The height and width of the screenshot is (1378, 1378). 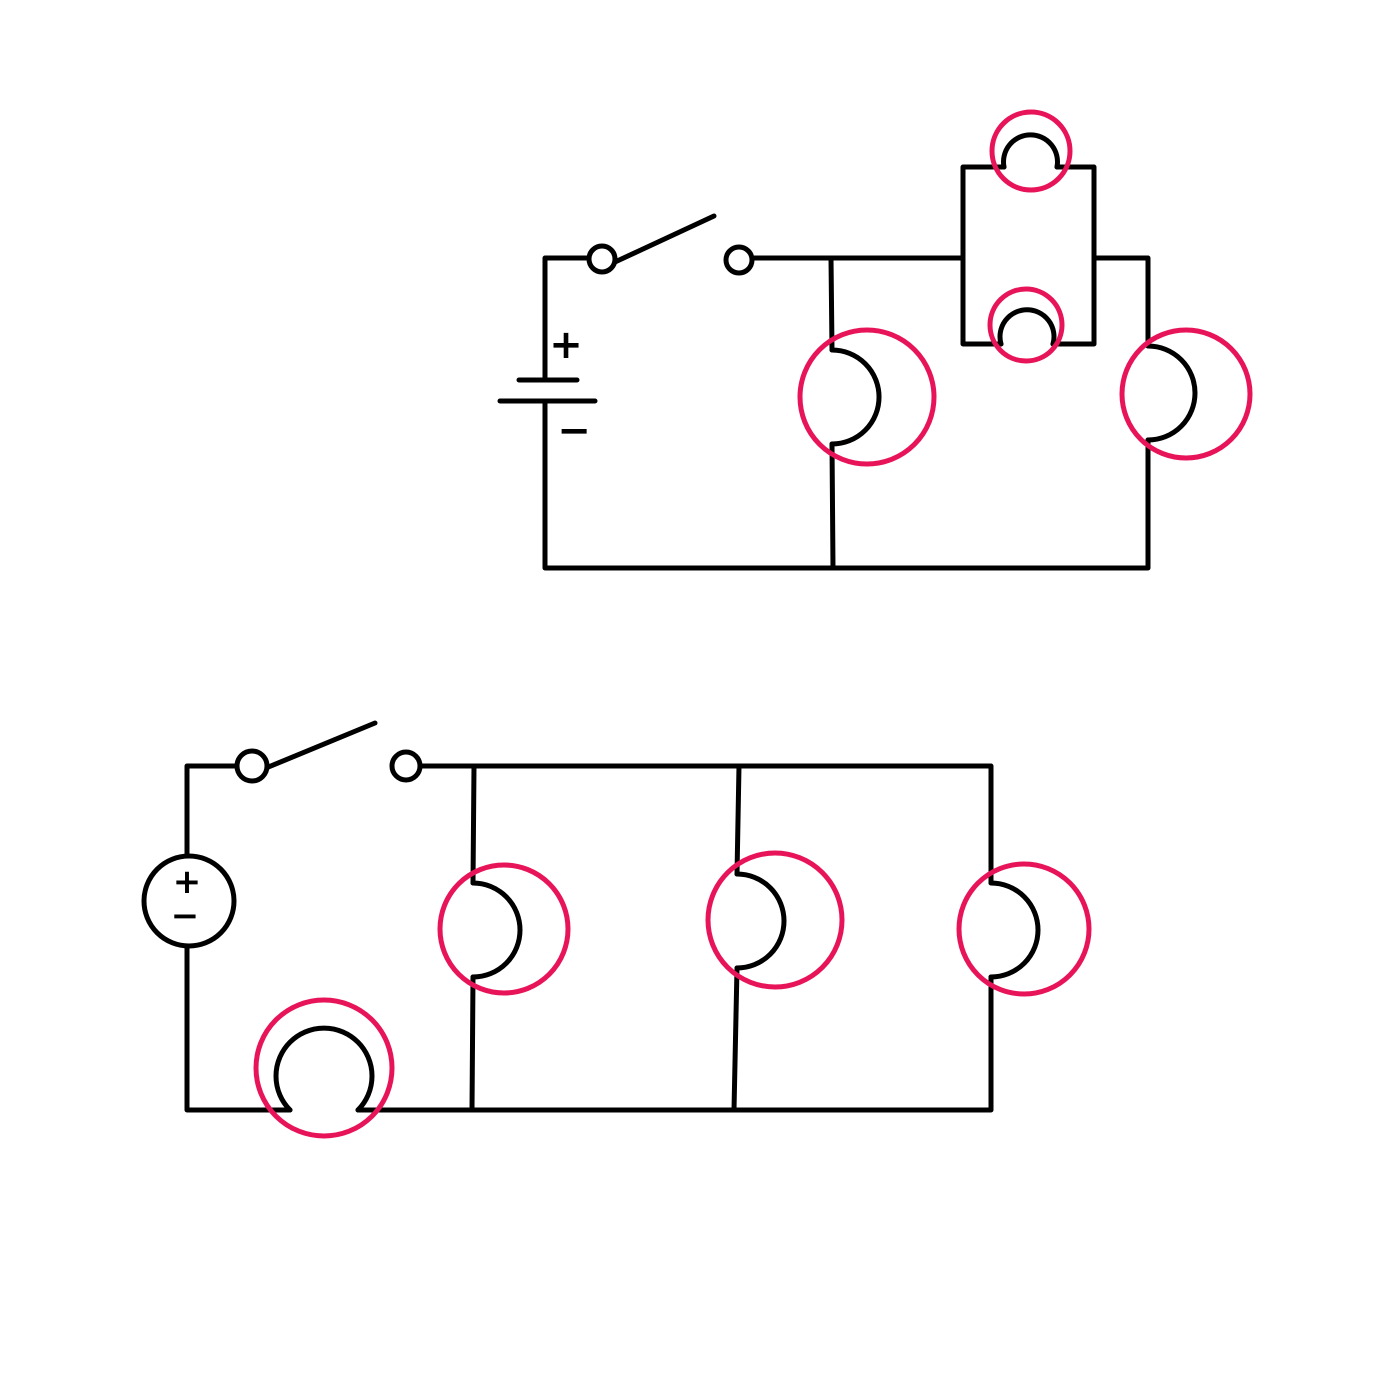 I want to click on bottom-bulbs, so click(x=672, y=994).